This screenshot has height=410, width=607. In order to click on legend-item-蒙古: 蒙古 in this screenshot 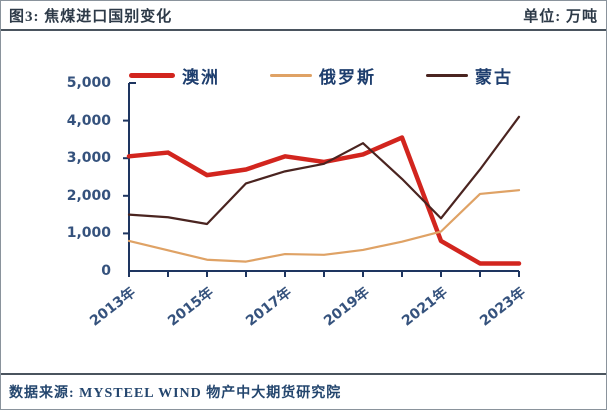, I will do `click(469, 75)`.